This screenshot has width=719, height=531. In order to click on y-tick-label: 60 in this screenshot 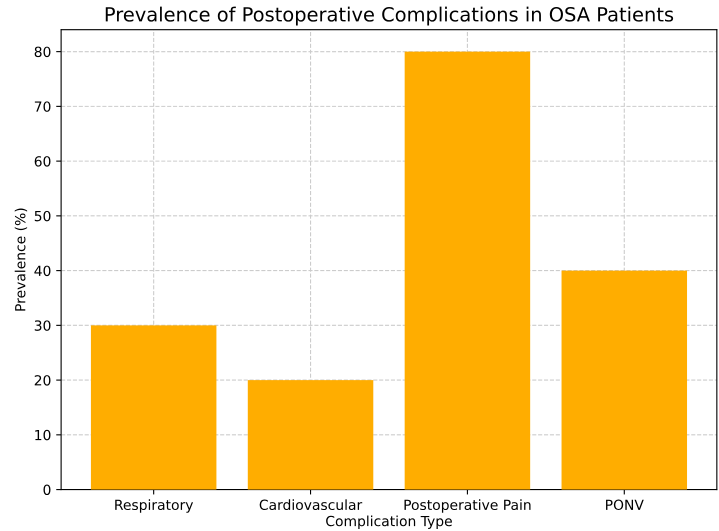, I will do `click(42, 161)`.